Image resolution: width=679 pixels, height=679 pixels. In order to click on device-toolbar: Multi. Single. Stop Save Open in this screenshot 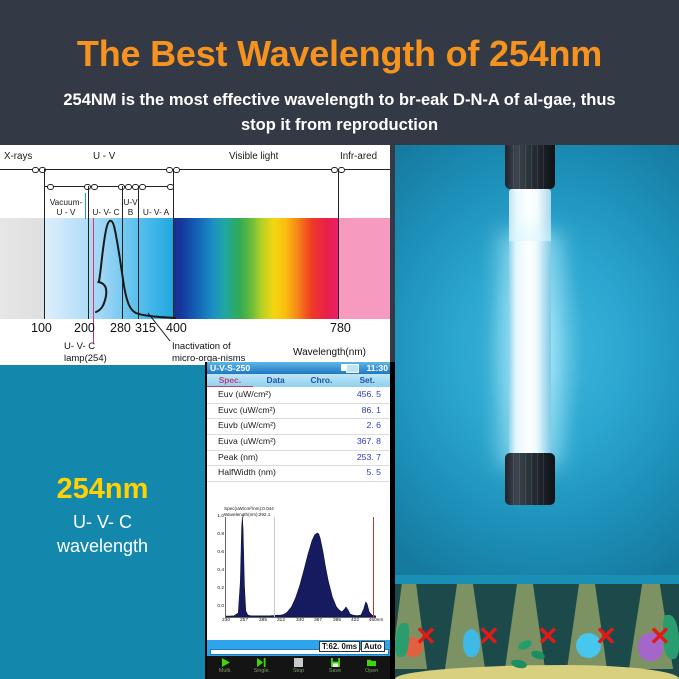, I will do `click(298, 667)`.